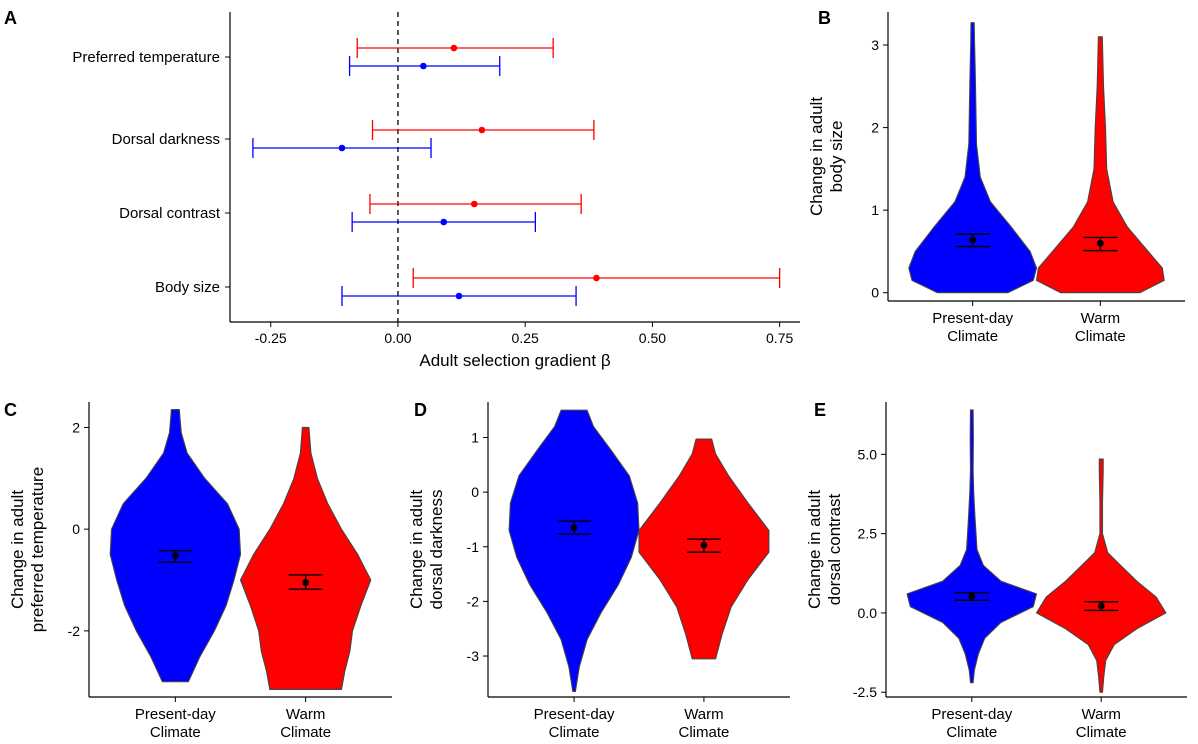 The image size is (1198, 744). What do you see at coordinates (37, 549) in the screenshot?
I see `y-axis-title-line: preferred temperature` at bounding box center [37, 549].